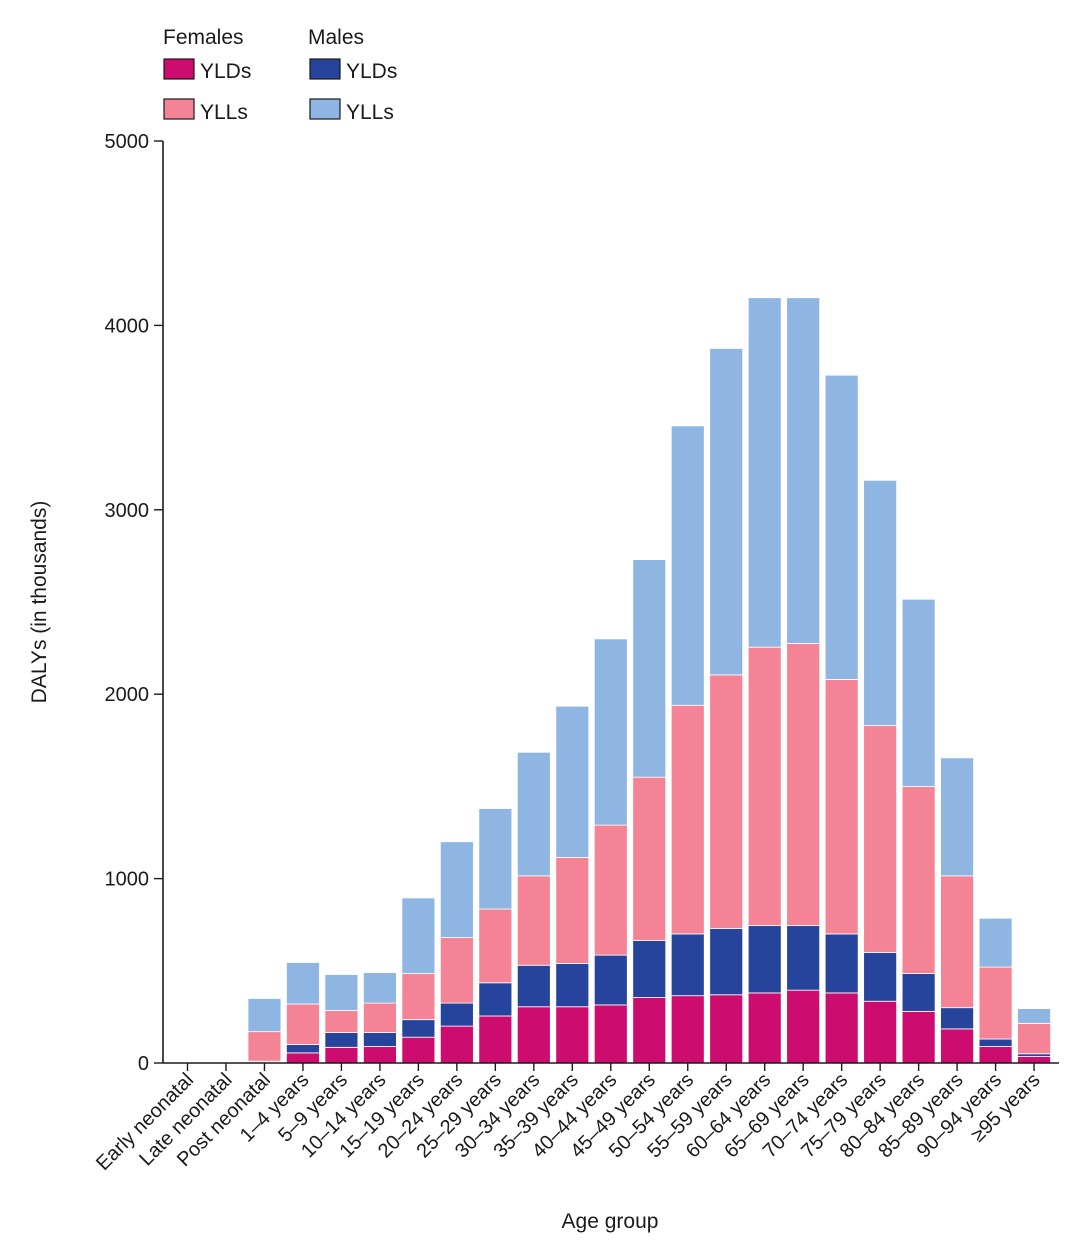  I want to click on y-tick-label: 2000, so click(127, 695).